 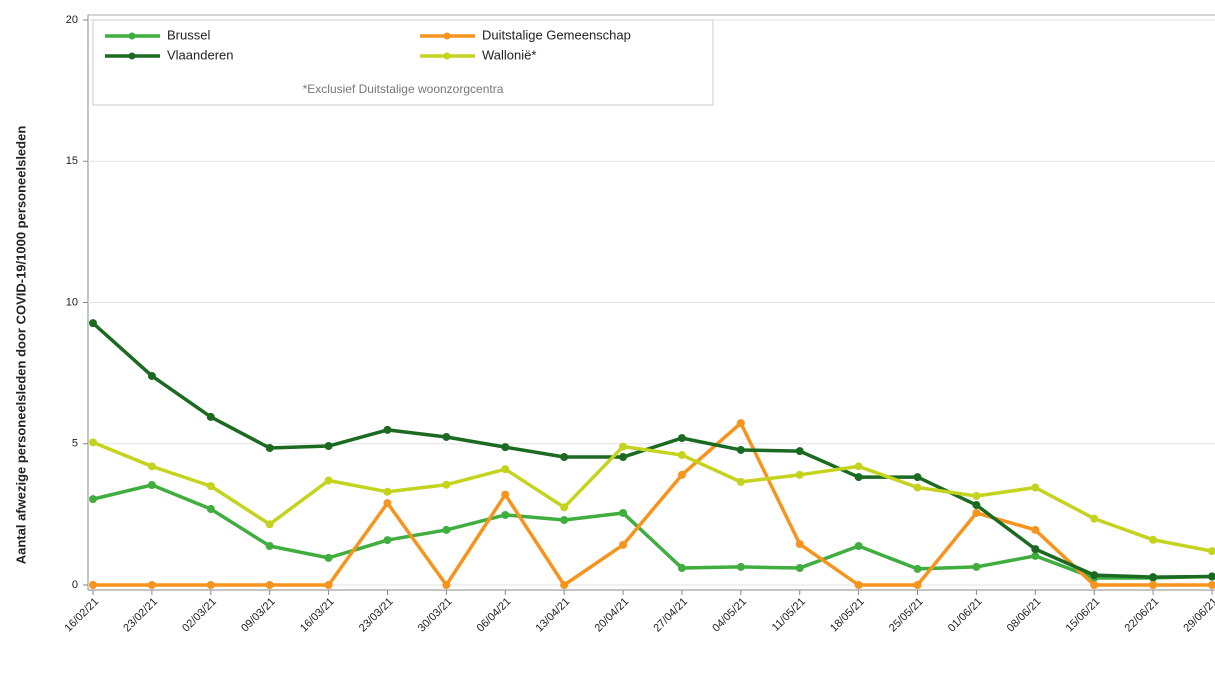 What do you see at coordinates (729, 615) in the screenshot?
I see `x-tick-label: 04/05/21` at bounding box center [729, 615].